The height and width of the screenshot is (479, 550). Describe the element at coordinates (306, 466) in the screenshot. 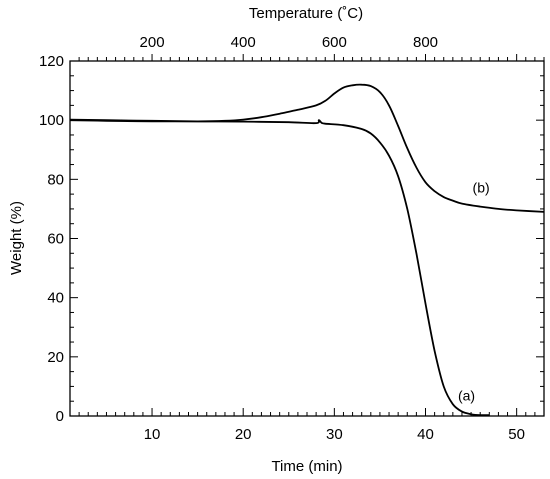

I see `x-axis-title: Time (min)` at that location.